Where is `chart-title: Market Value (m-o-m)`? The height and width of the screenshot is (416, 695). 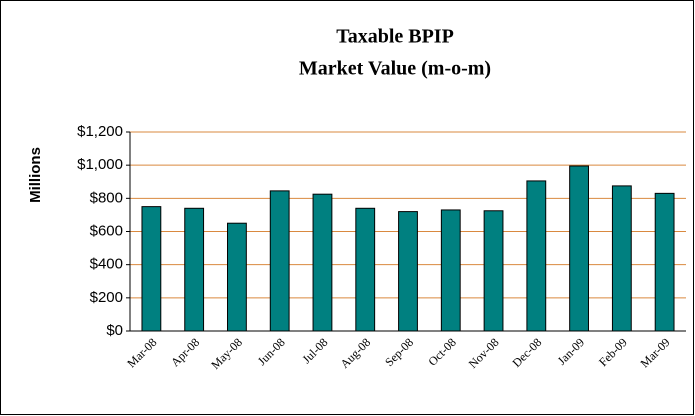
chart-title: Market Value (m-o-m) is located at coordinates (395, 69).